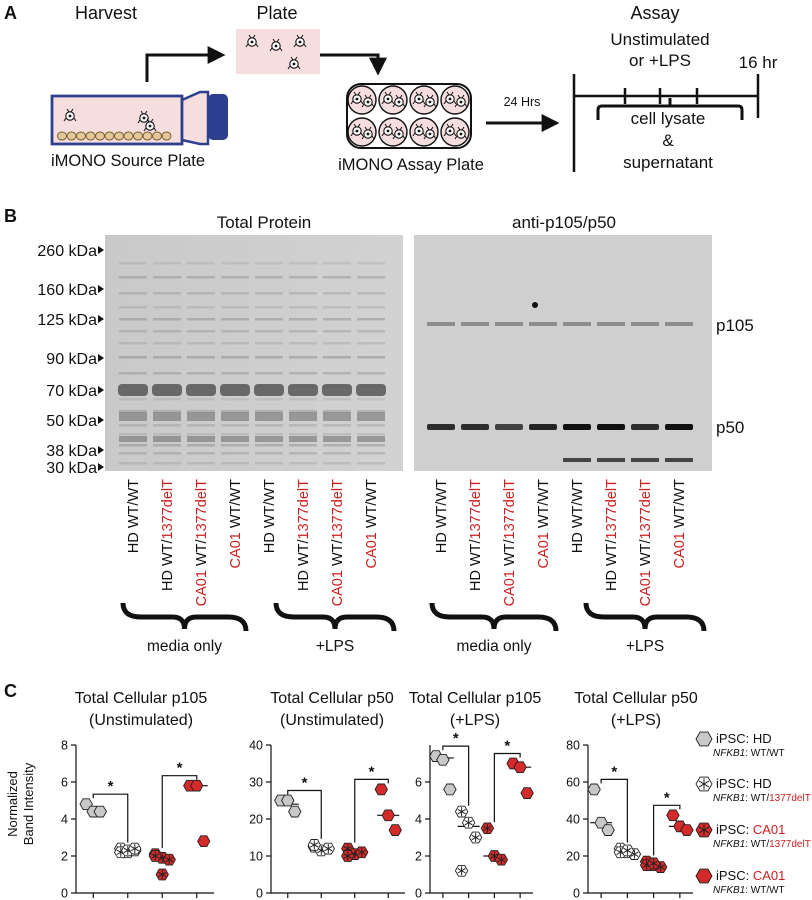  I want to click on marker-triangle-icon, so click(101, 250).